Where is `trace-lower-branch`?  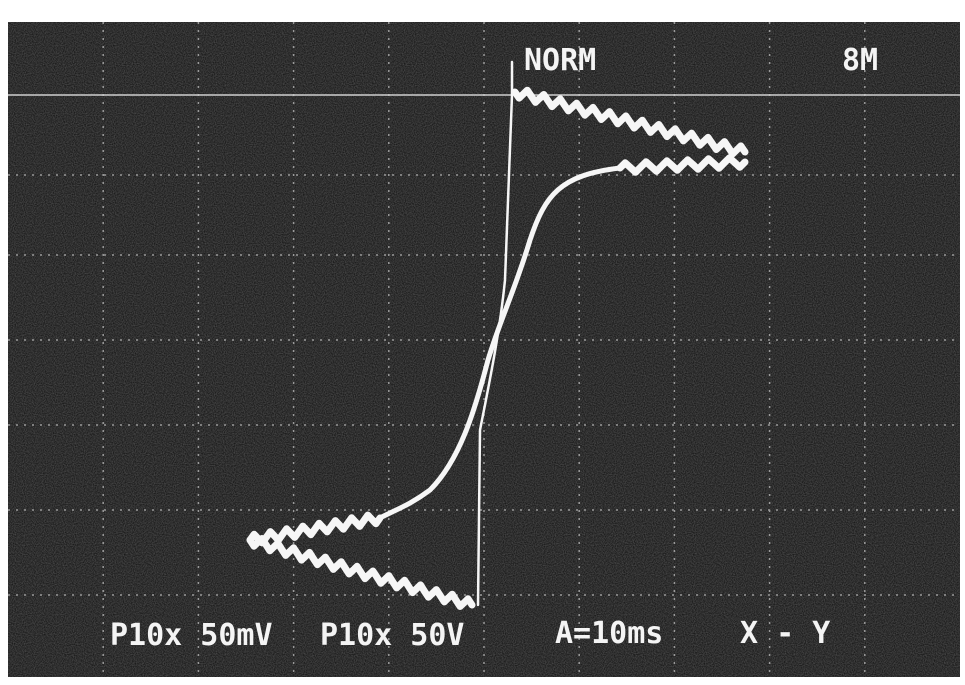
trace-lower-branch is located at coordinates (361, 572).